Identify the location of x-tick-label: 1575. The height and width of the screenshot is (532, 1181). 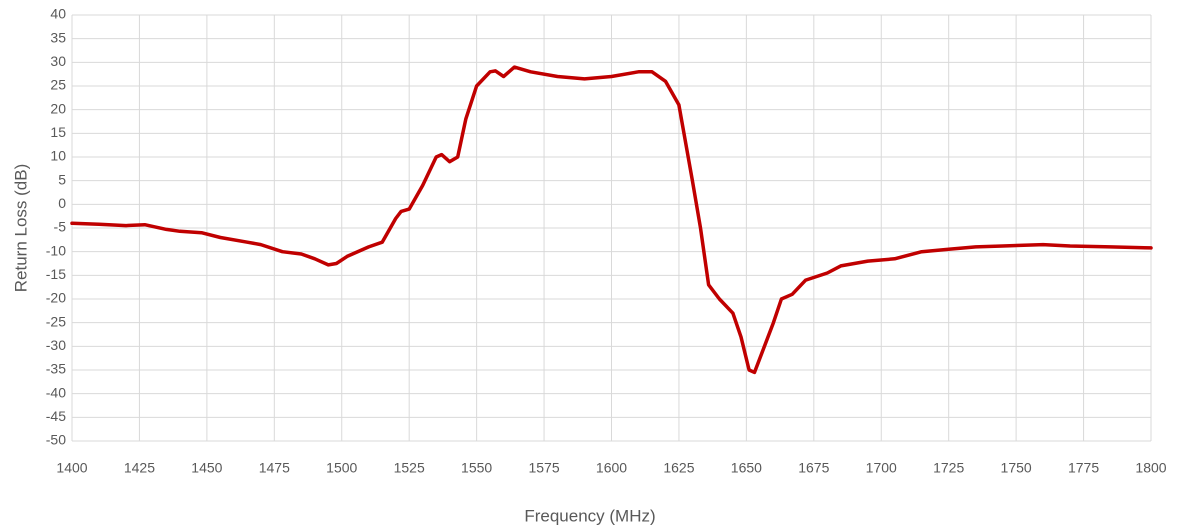
(543, 468).